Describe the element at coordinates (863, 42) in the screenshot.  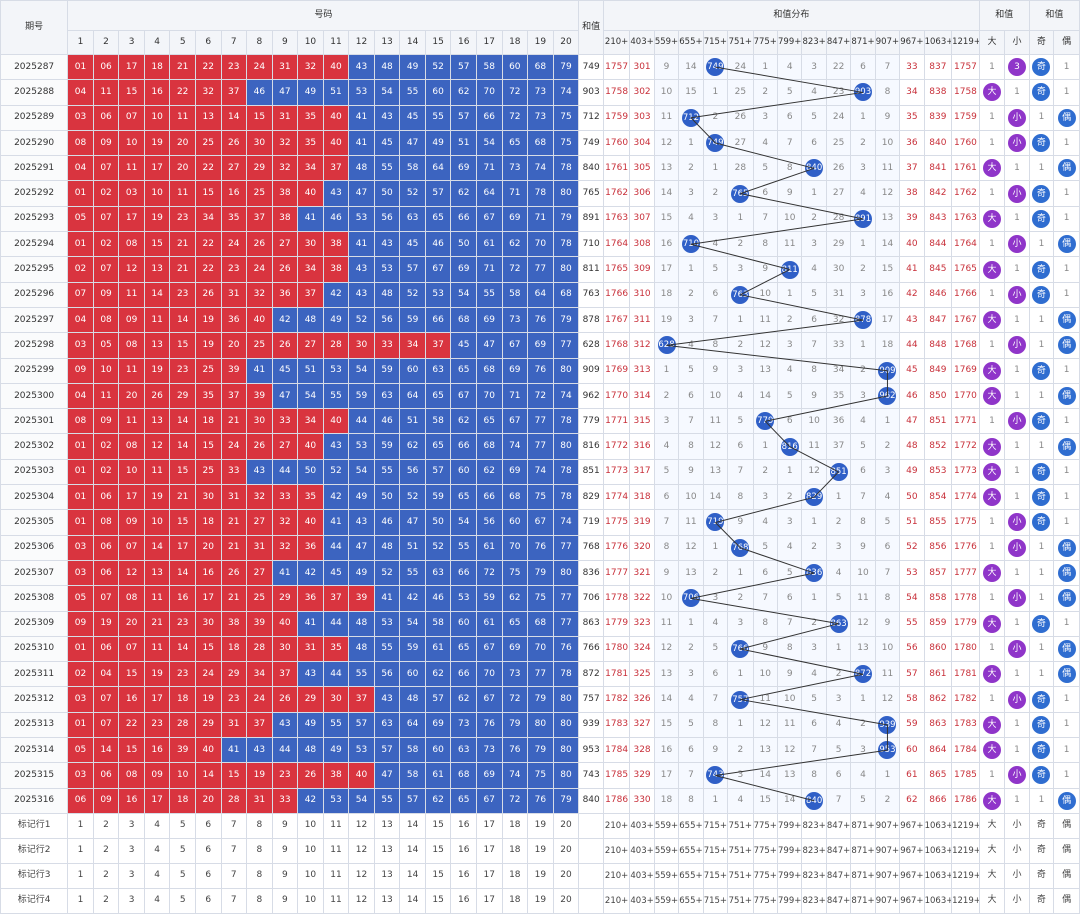
I see `dist-col-10: 871+` at that location.